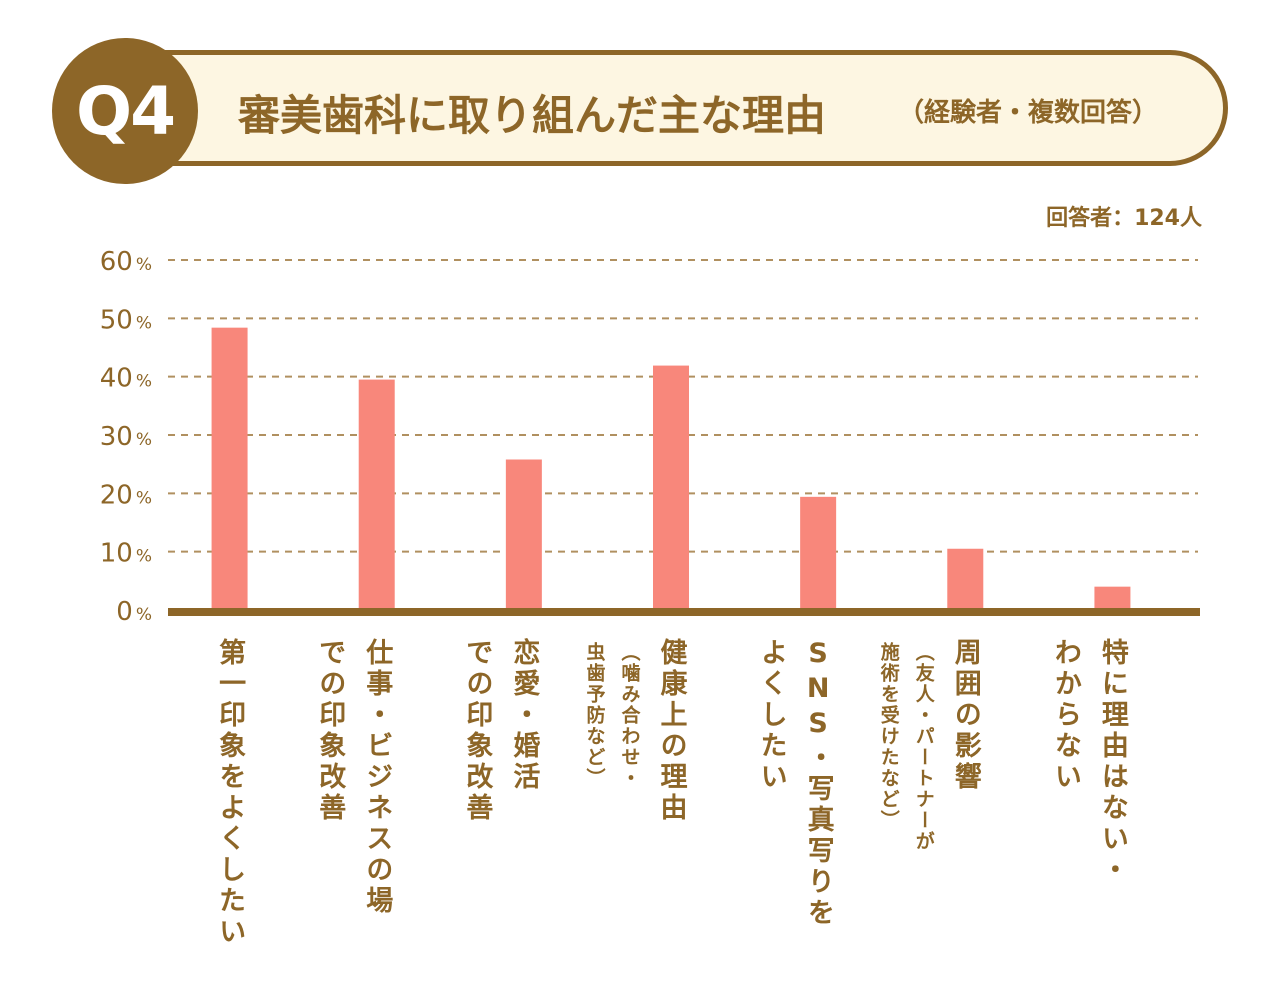 The height and width of the screenshot is (1000, 1280). Describe the element at coordinates (1089, 762) in the screenshot. I see `x-tick-label-7: 特に理由はない・ わからない` at that location.